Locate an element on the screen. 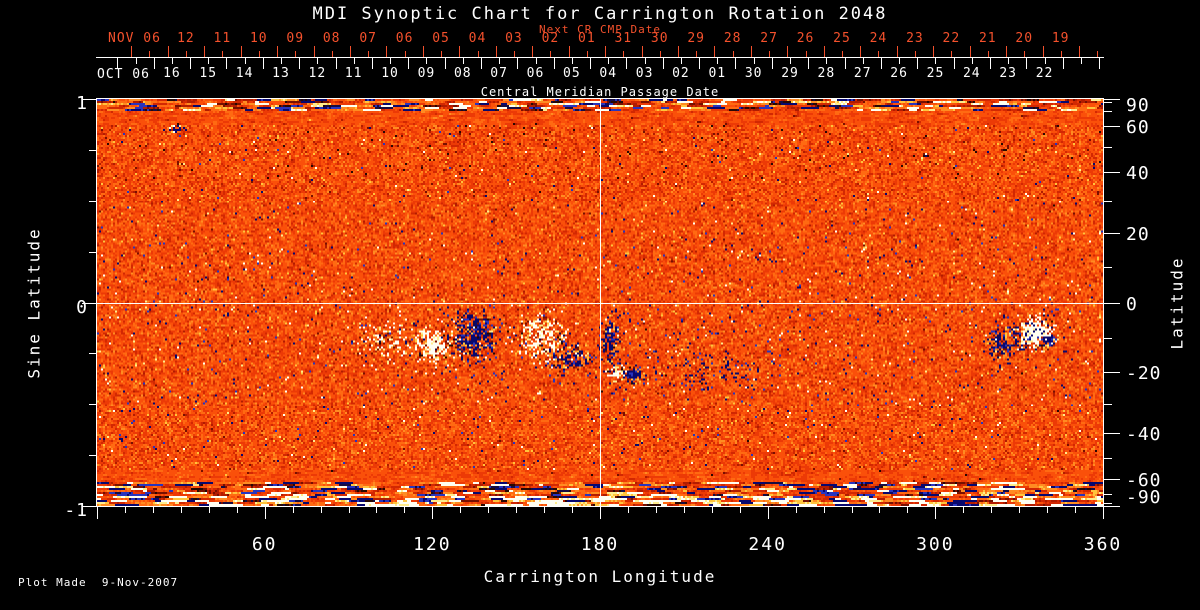 This screenshot has width=1200, height=610. cmp-day-label: 07 is located at coordinates (499, 73).